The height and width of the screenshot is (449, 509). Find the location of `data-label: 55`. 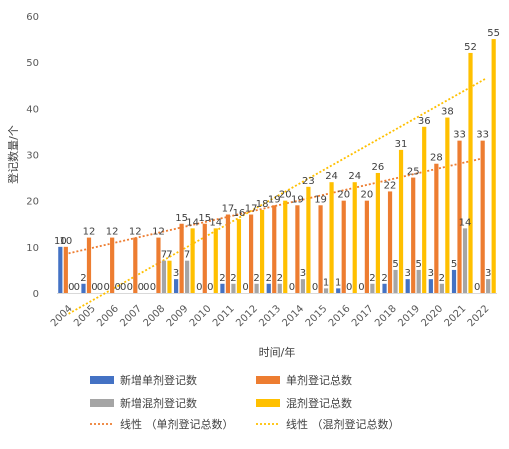

data-label: 55 is located at coordinates (493, 33).